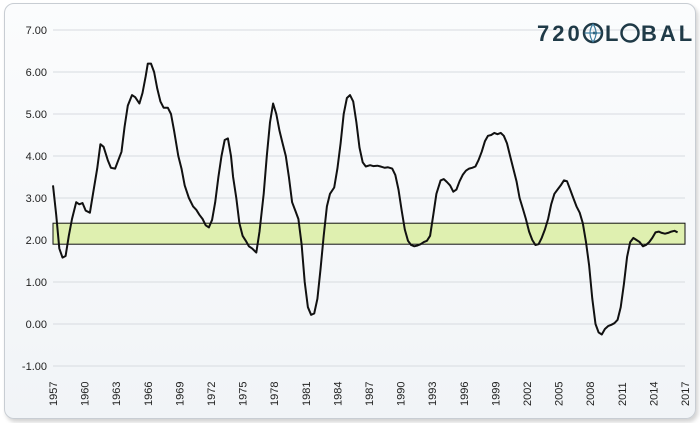 This screenshot has height=423, width=700. What do you see at coordinates (668, 33) in the screenshot?
I see `logo-suffix: BAL` at bounding box center [668, 33].